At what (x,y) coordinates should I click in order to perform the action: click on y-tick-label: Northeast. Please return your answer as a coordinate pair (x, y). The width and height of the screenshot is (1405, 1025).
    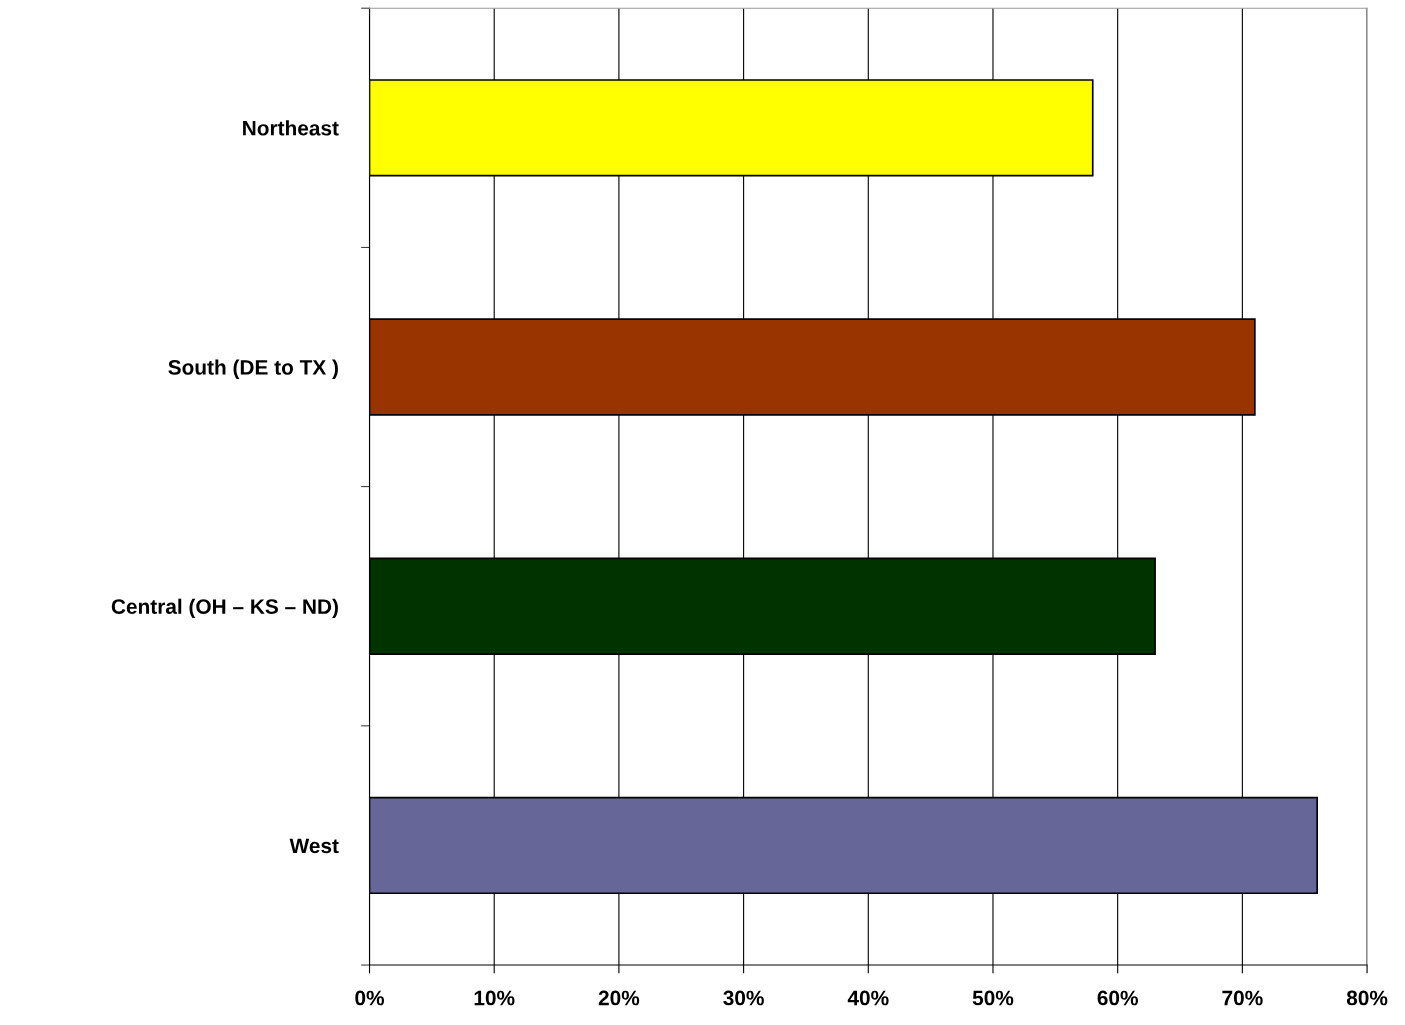
    Looking at the image, I should click on (291, 128).